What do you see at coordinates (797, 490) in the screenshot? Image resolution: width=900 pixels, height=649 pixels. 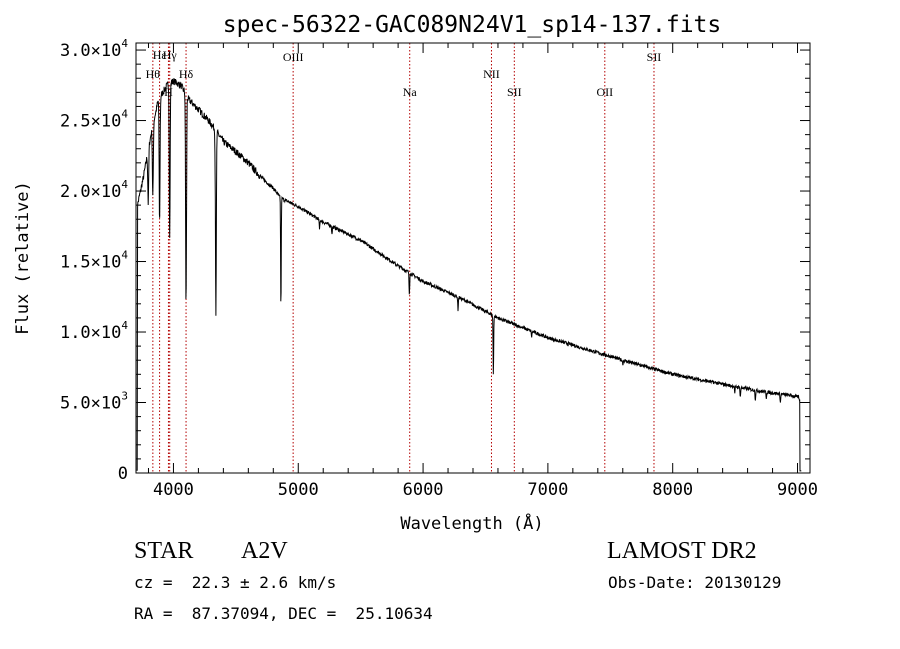 I see `x-tick-label: 9000` at bounding box center [797, 490].